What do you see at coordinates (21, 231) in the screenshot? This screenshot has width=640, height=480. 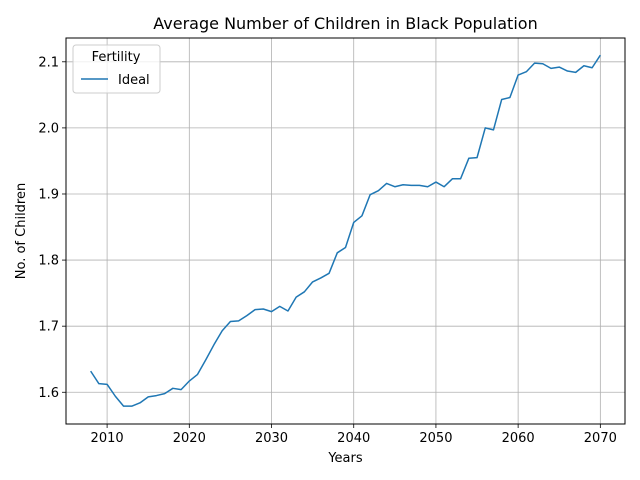 I see `y-axis-label: No. of Children` at bounding box center [21, 231].